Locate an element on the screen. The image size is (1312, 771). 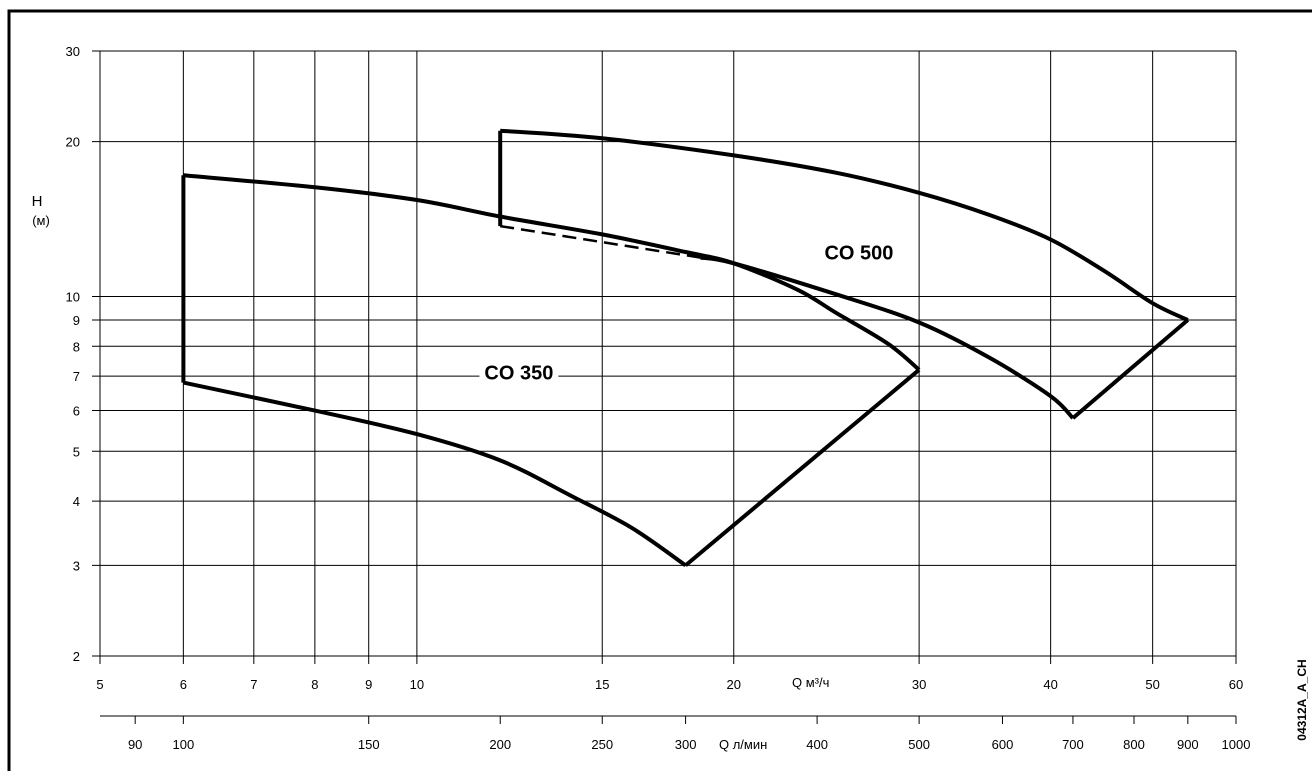
y-tick-label-10: 10 is located at coordinates (73, 296).